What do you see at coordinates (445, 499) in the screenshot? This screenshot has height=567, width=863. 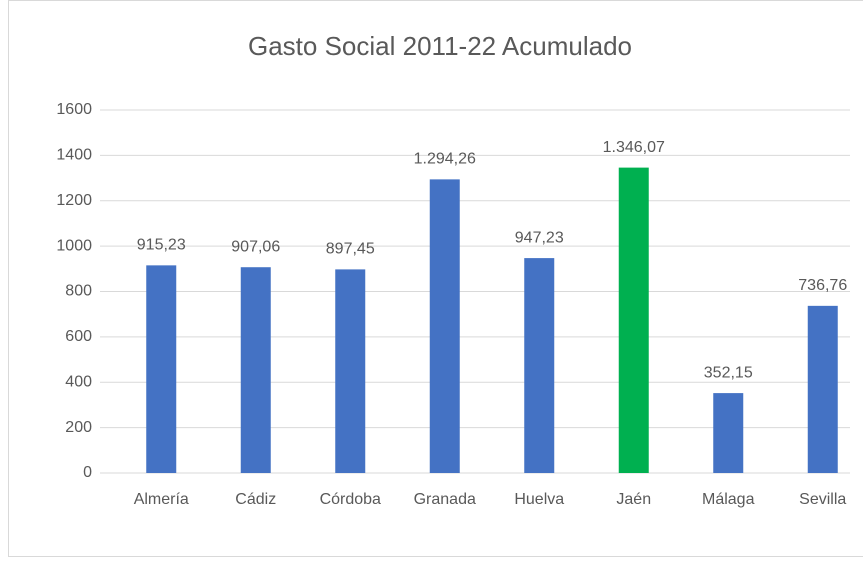 I see `x-tick-label: Granada` at bounding box center [445, 499].